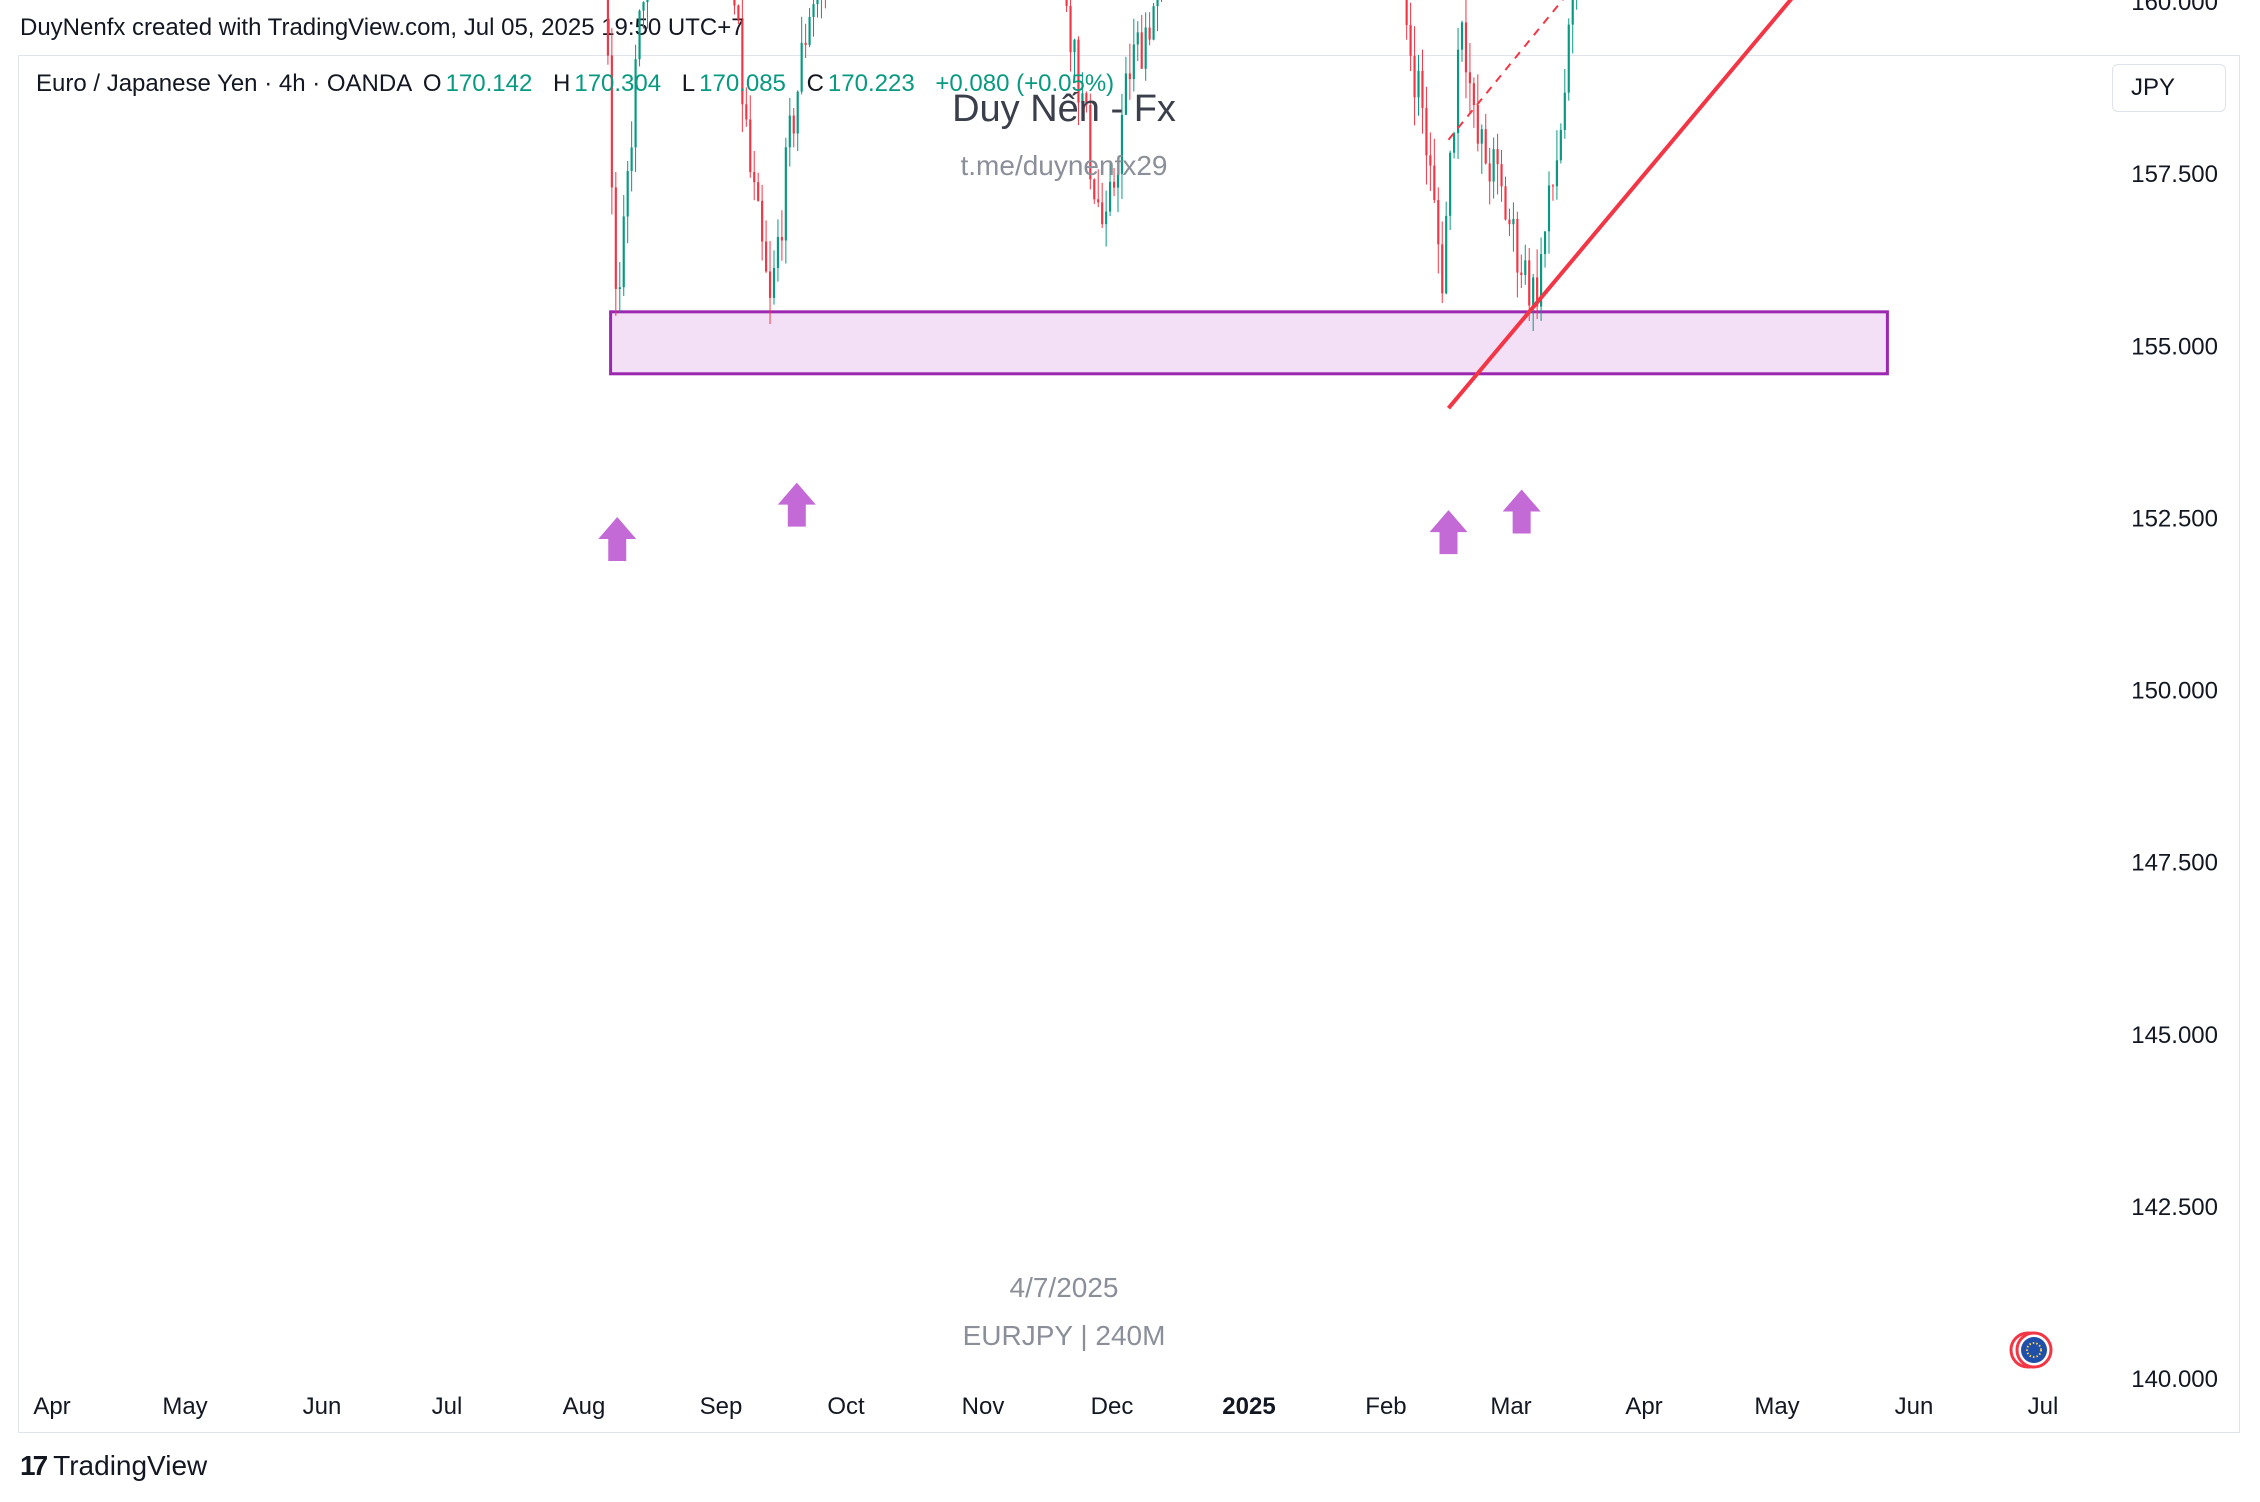 This screenshot has width=2260, height=1502. I want to click on price-tick-label: 147.500, so click(2174, 863).